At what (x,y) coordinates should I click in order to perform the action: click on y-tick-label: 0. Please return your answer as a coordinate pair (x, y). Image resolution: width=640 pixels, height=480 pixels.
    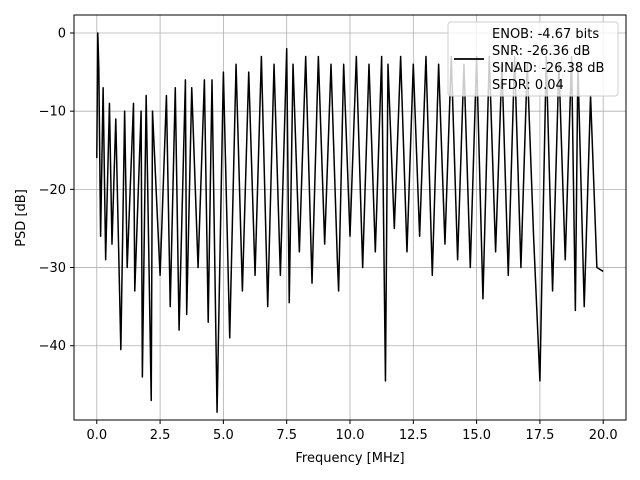
    Looking at the image, I should click on (62, 33).